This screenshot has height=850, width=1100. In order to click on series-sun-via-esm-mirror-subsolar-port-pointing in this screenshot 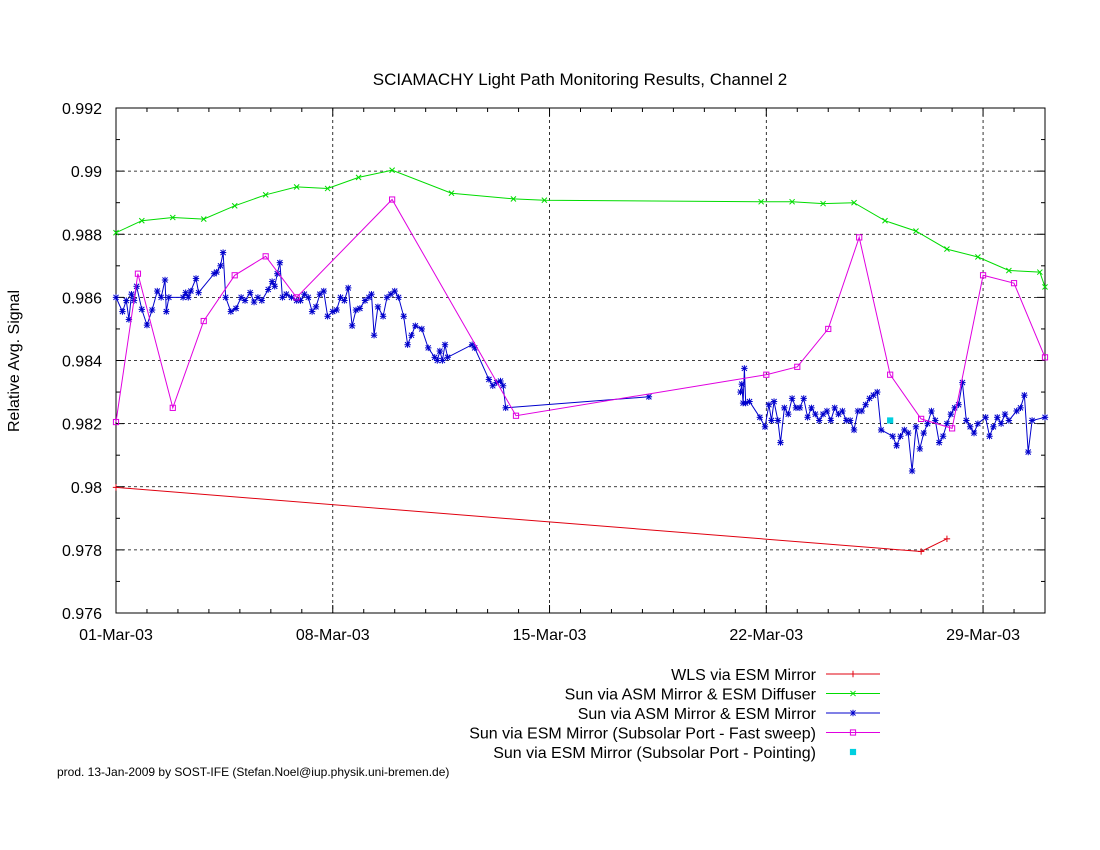, I will do `click(890, 420)`.